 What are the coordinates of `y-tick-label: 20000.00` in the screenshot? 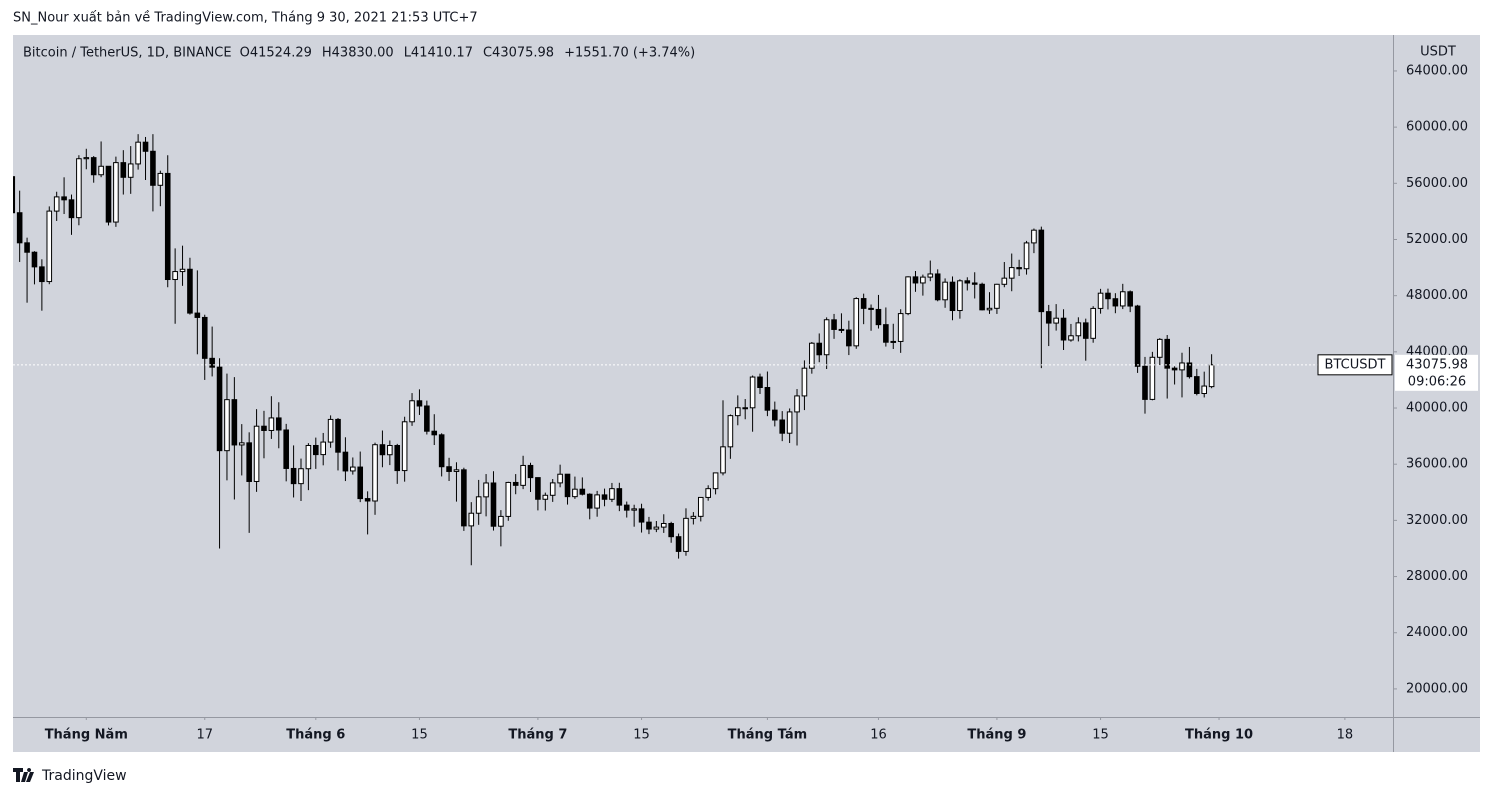 It's located at (1437, 688).